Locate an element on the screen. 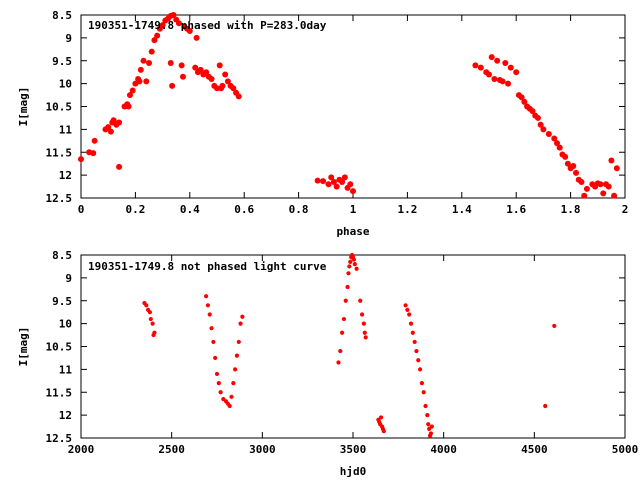  unphased-y-tick-label: 10 is located at coordinates (65, 324).